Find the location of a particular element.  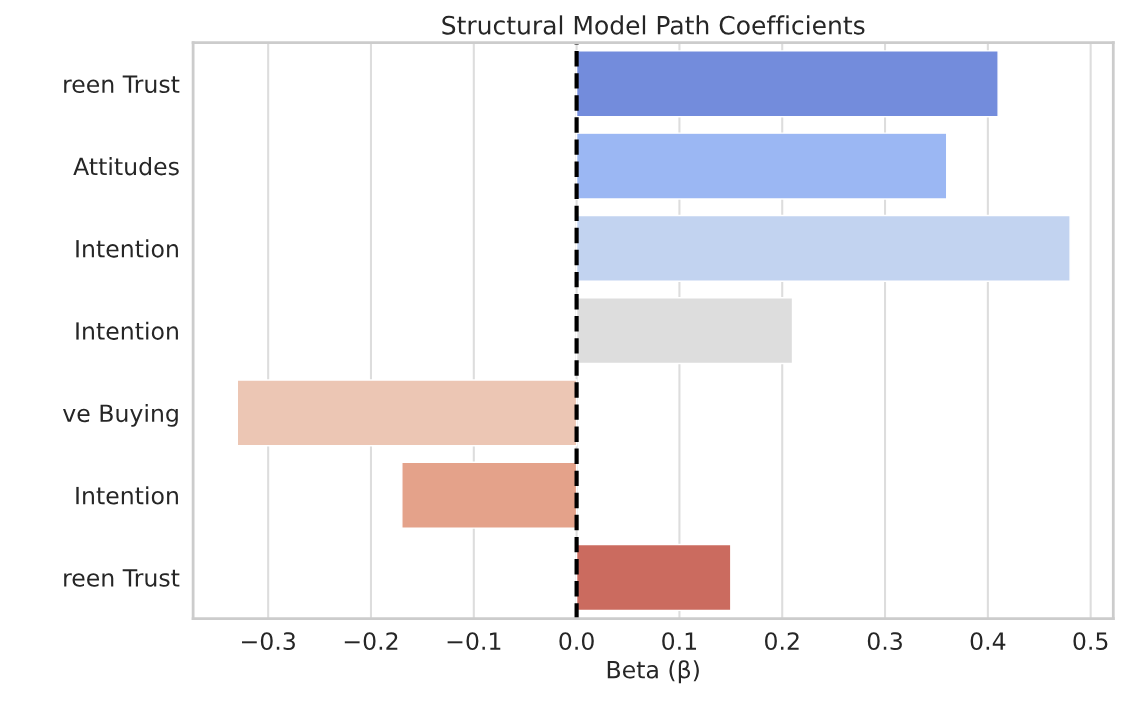

x-tick-label: 0.3 is located at coordinates (884, 641).